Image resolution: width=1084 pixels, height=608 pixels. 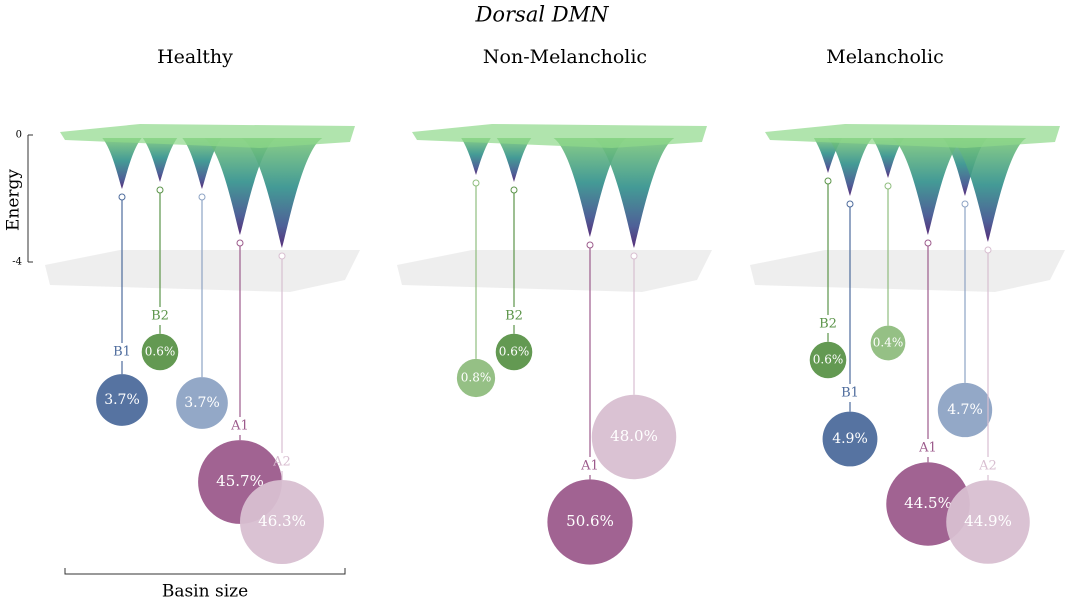 I want to click on panel-title: Non-Melancholic, so click(x=565, y=57).